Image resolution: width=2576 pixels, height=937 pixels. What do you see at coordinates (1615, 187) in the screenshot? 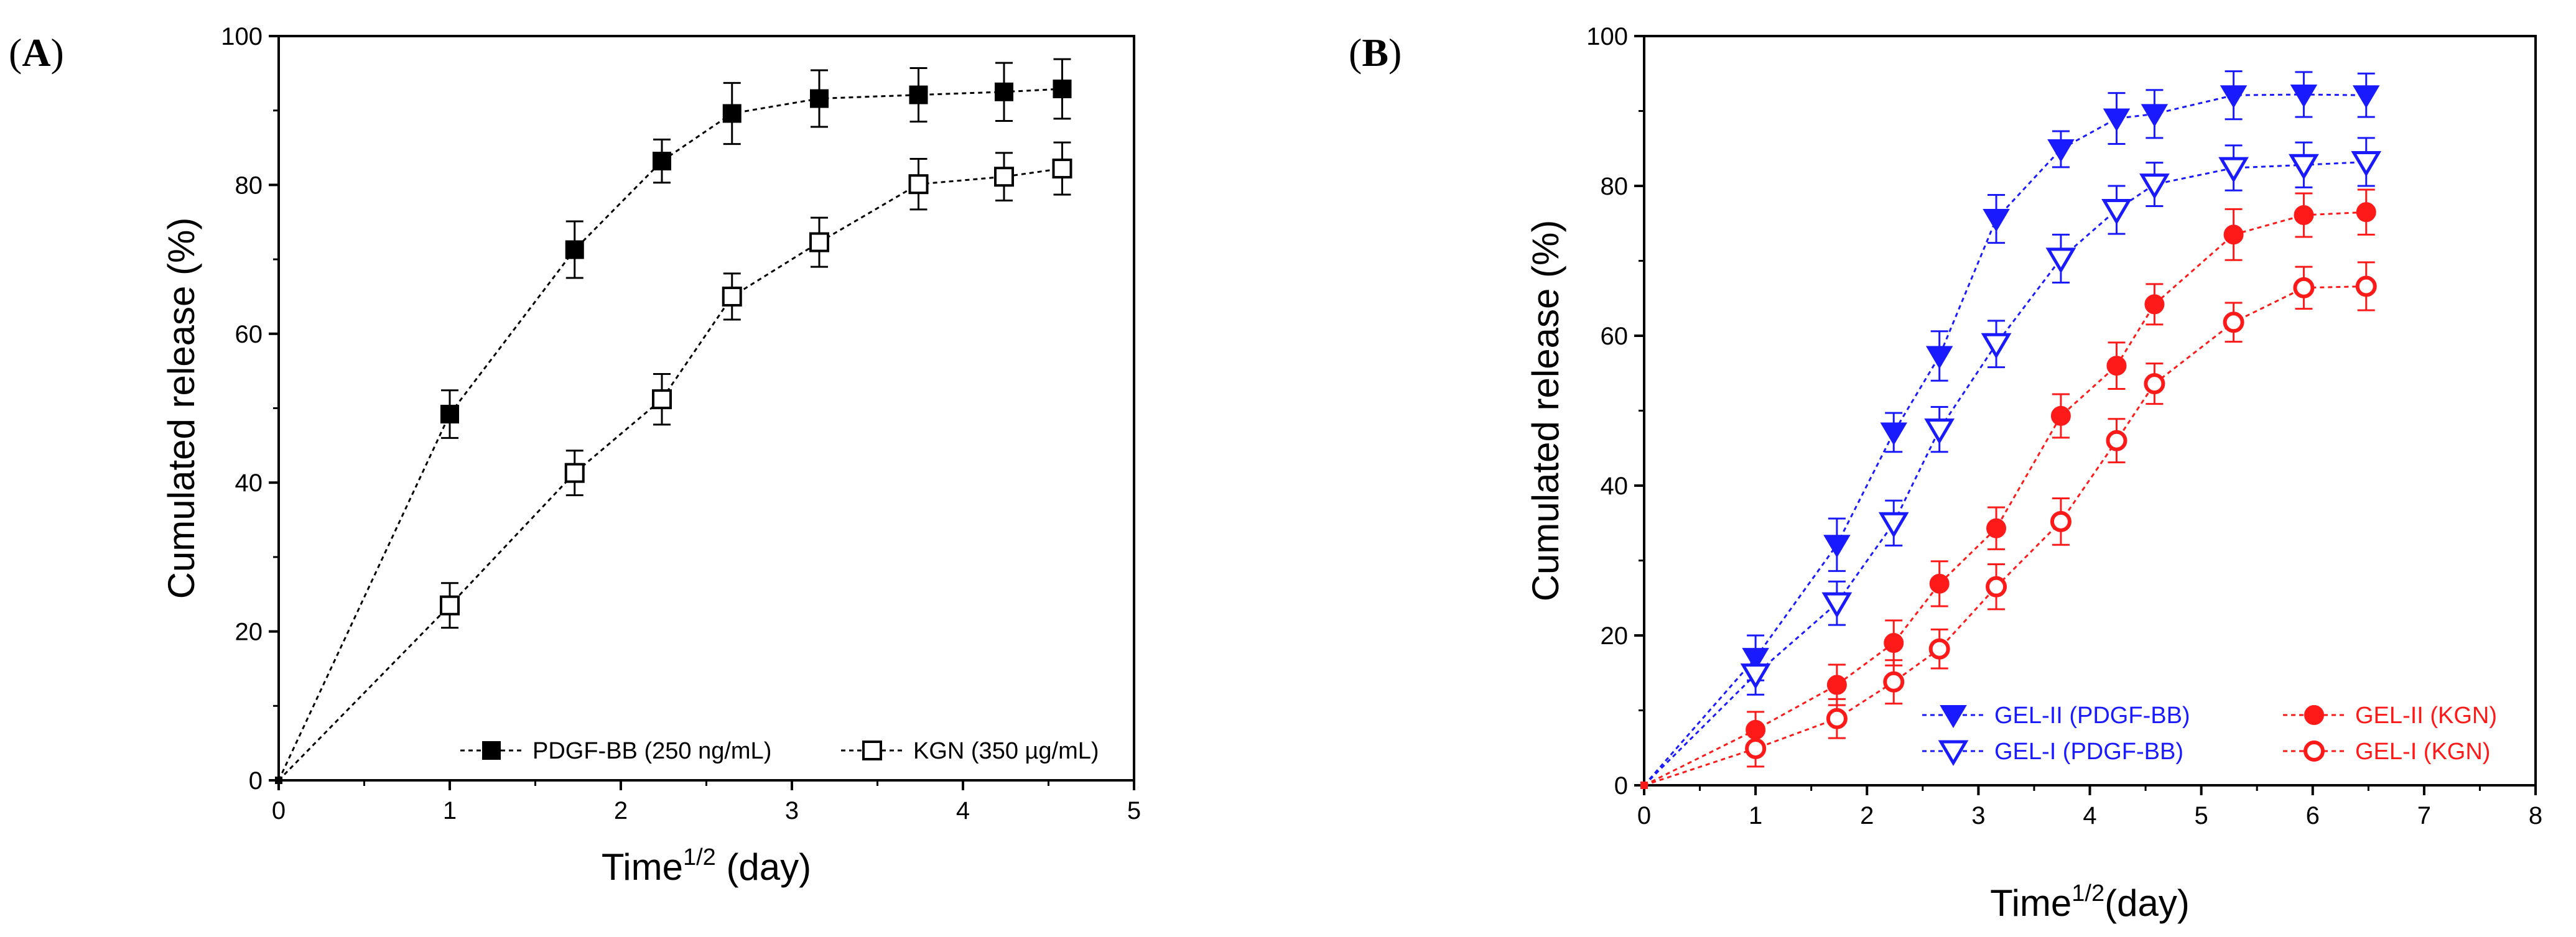
I see `y-tick-label-b: 80` at bounding box center [1615, 187].